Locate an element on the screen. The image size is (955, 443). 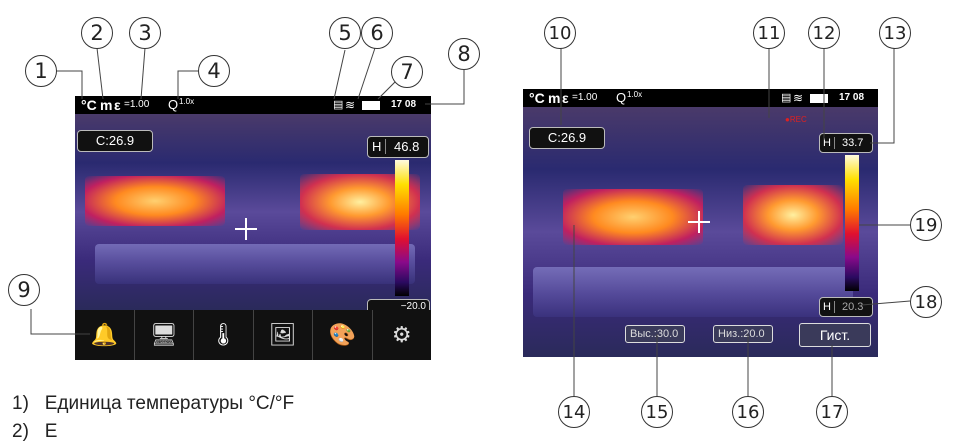
callout-6: 6 is located at coordinates (377, 33).